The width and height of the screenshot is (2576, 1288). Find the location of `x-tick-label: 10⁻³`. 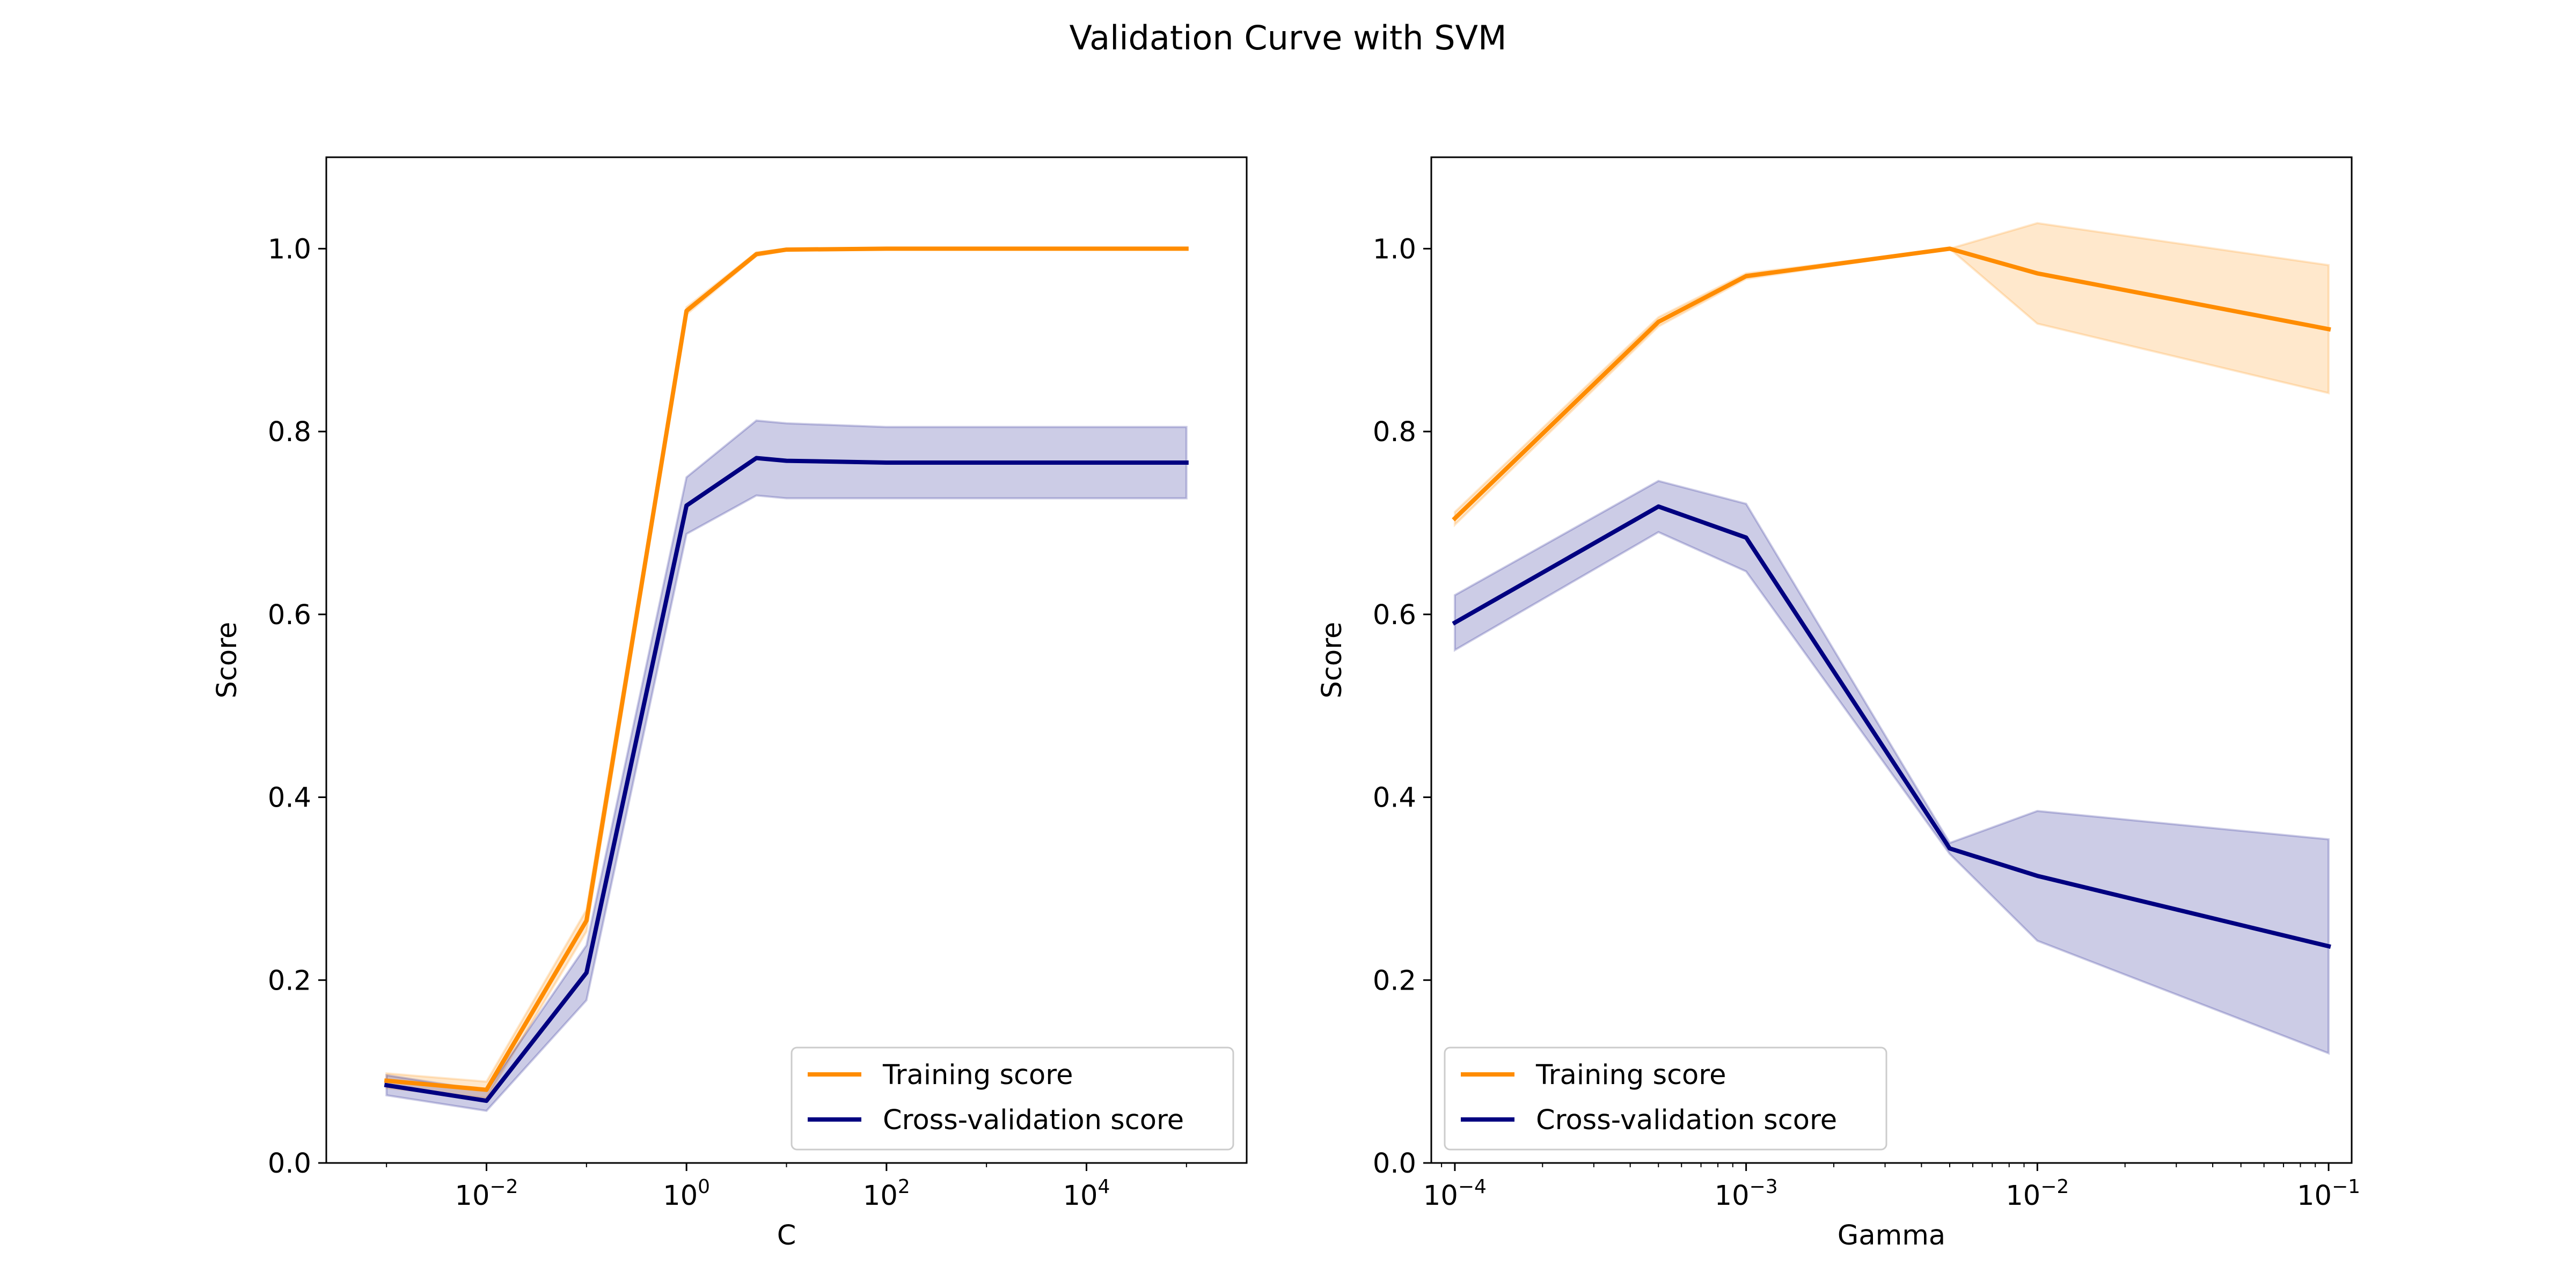

x-tick-label: 10⁻³ is located at coordinates (1746, 1194).